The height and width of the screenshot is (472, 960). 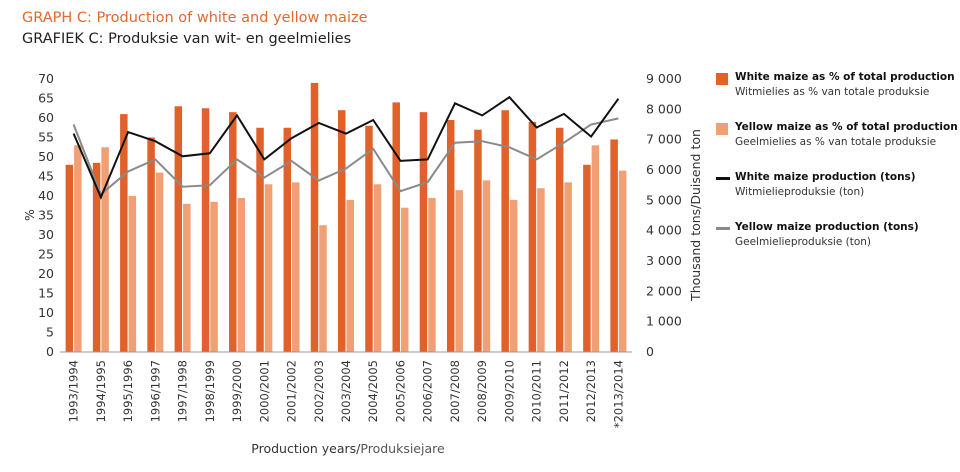 I want to click on x-tick-label: 2006/2007, so click(x=428, y=391).